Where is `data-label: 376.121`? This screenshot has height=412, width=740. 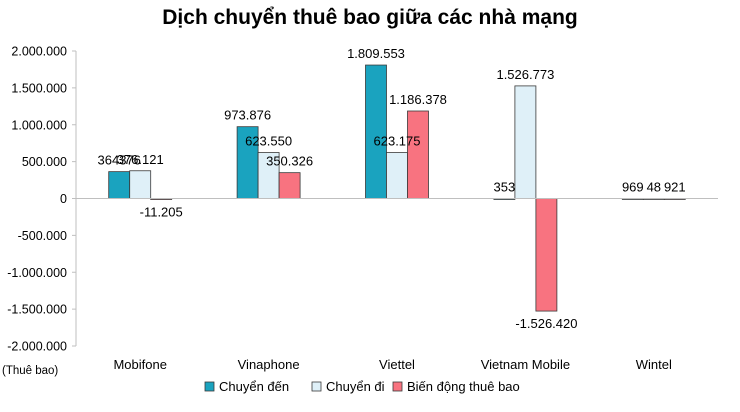
data-label: 376.121 is located at coordinates (140, 159).